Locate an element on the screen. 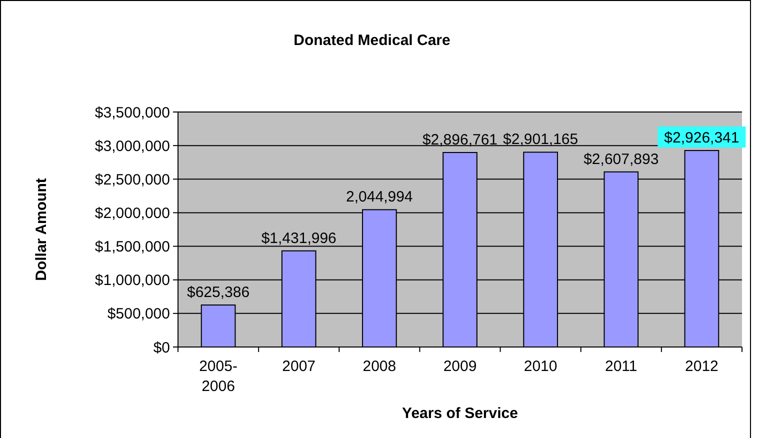  data-label: $625,386 is located at coordinates (218, 293).